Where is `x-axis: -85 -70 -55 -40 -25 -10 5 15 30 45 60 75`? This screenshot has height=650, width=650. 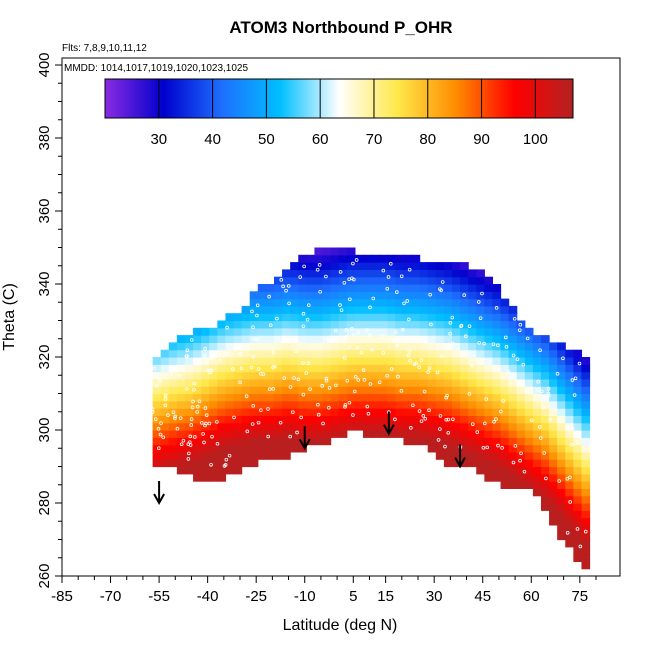 x-axis: -85 -70 -55 -40 -25 -10 5 15 30 45 60 75 is located at coordinates (324, 590).